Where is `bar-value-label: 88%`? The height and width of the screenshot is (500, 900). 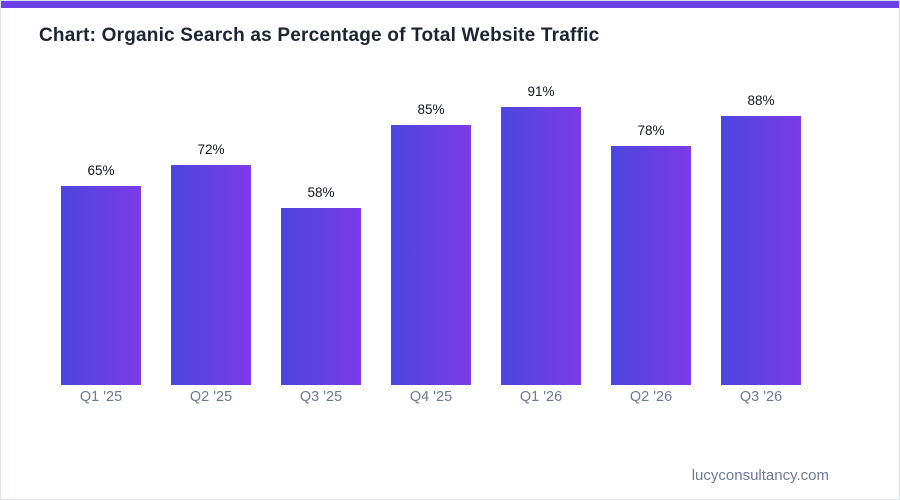 bar-value-label: 88% is located at coordinates (761, 100).